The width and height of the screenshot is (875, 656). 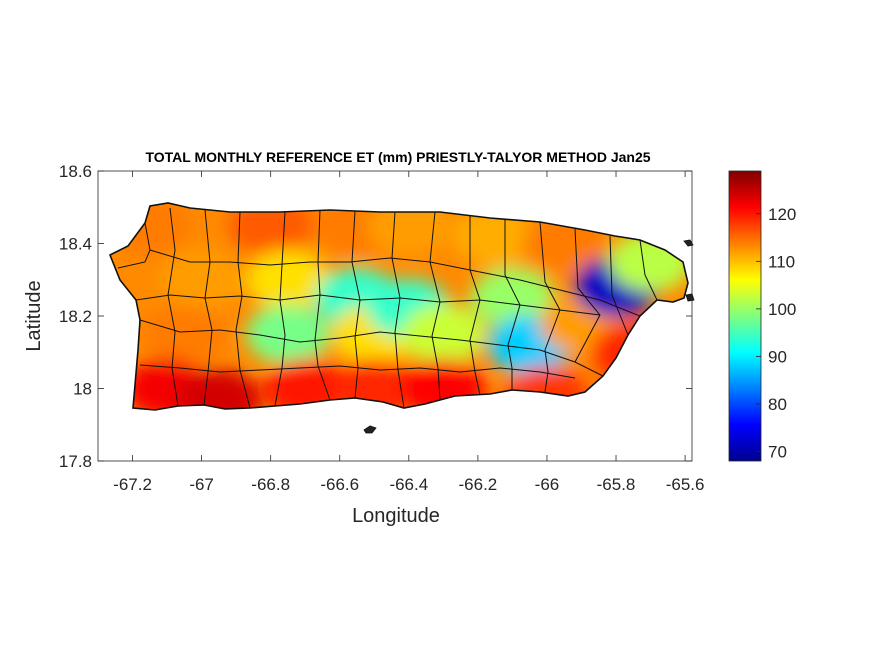 What do you see at coordinates (408, 484) in the screenshot?
I see `x-tick-label: -66.4` at bounding box center [408, 484].